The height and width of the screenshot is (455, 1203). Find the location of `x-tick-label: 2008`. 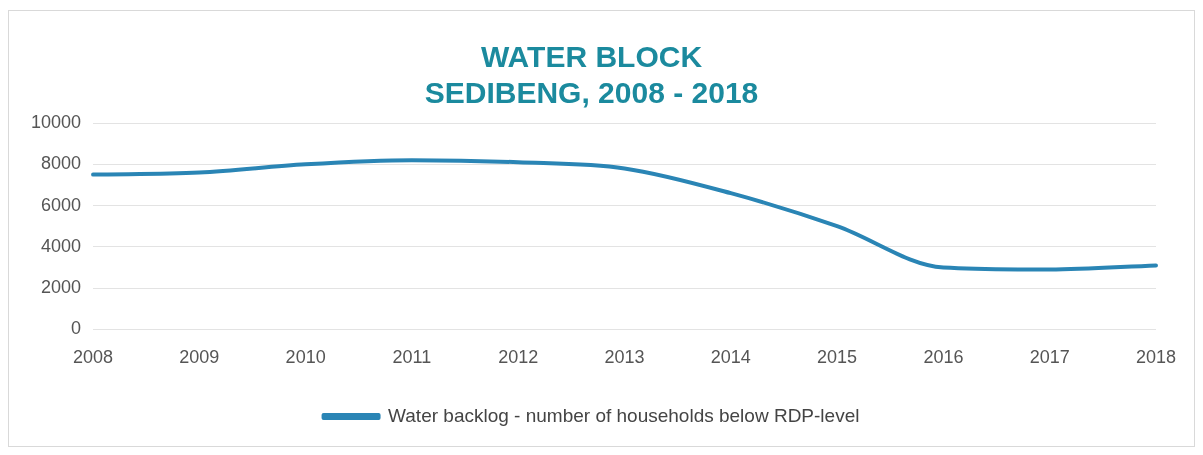

x-tick-label: 2008 is located at coordinates (93, 357).